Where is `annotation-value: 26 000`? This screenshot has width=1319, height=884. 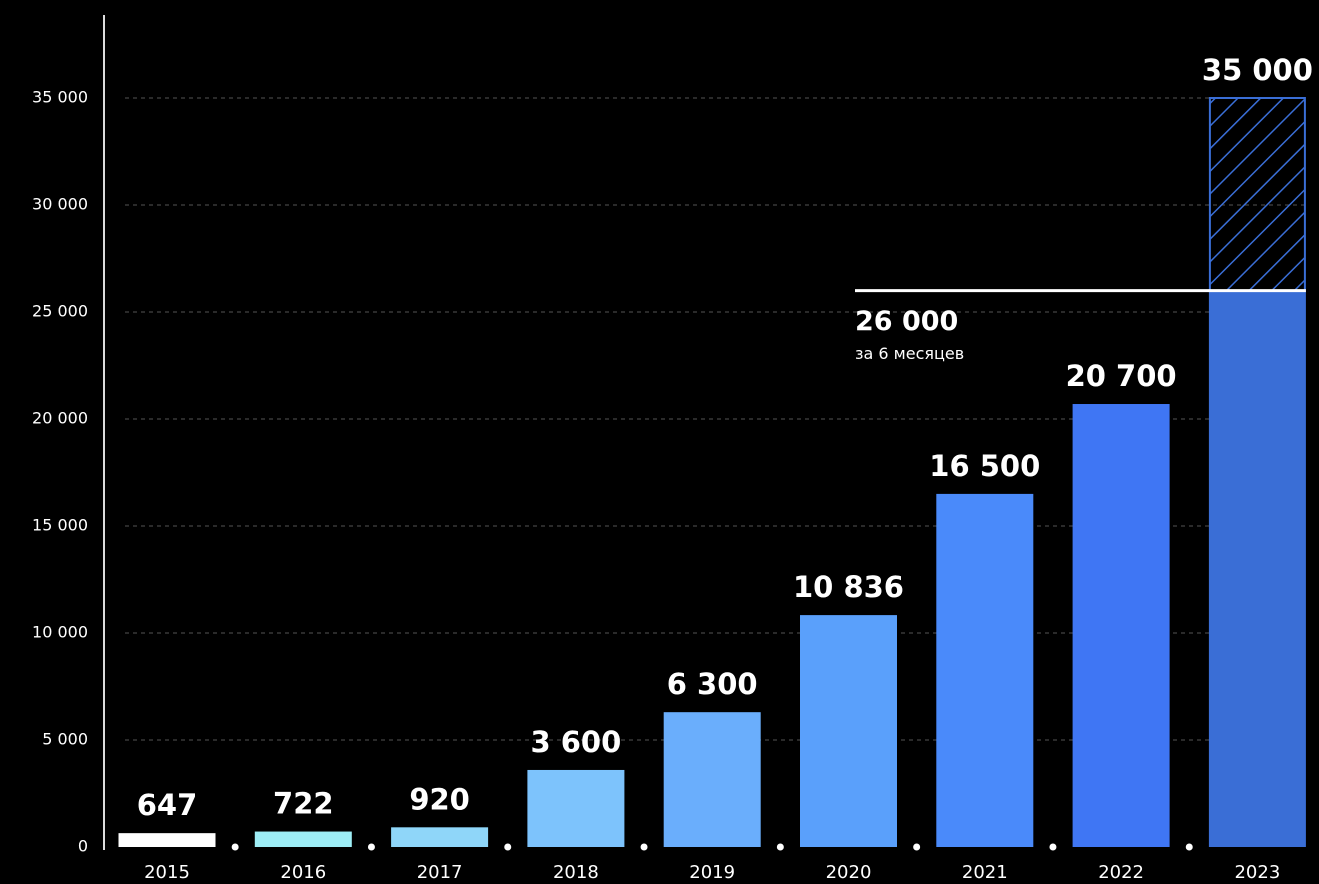 annotation-value: 26 000 is located at coordinates (906, 321).